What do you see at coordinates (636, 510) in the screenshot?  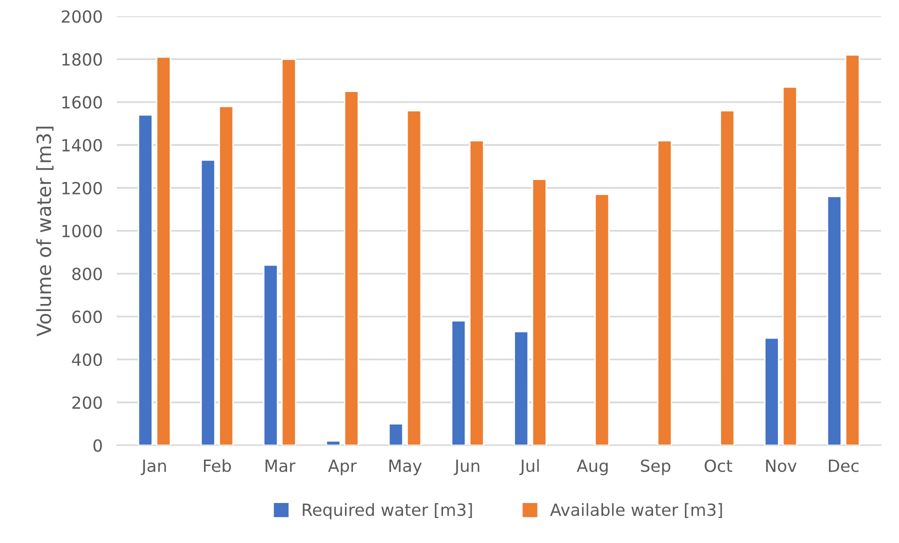 I see `legend-label: Available water [m3]` at bounding box center [636, 510].